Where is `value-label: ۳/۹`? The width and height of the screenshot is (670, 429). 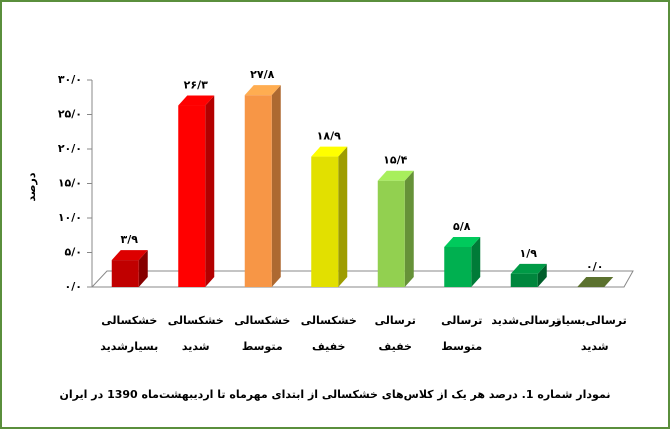 value-label: ۳/۹ is located at coordinates (130, 239).